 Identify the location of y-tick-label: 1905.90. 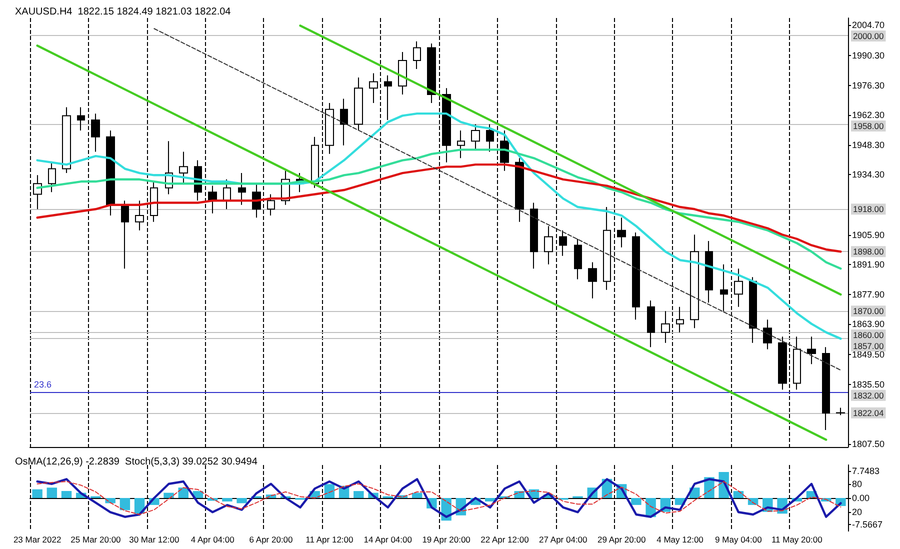
(868, 235).